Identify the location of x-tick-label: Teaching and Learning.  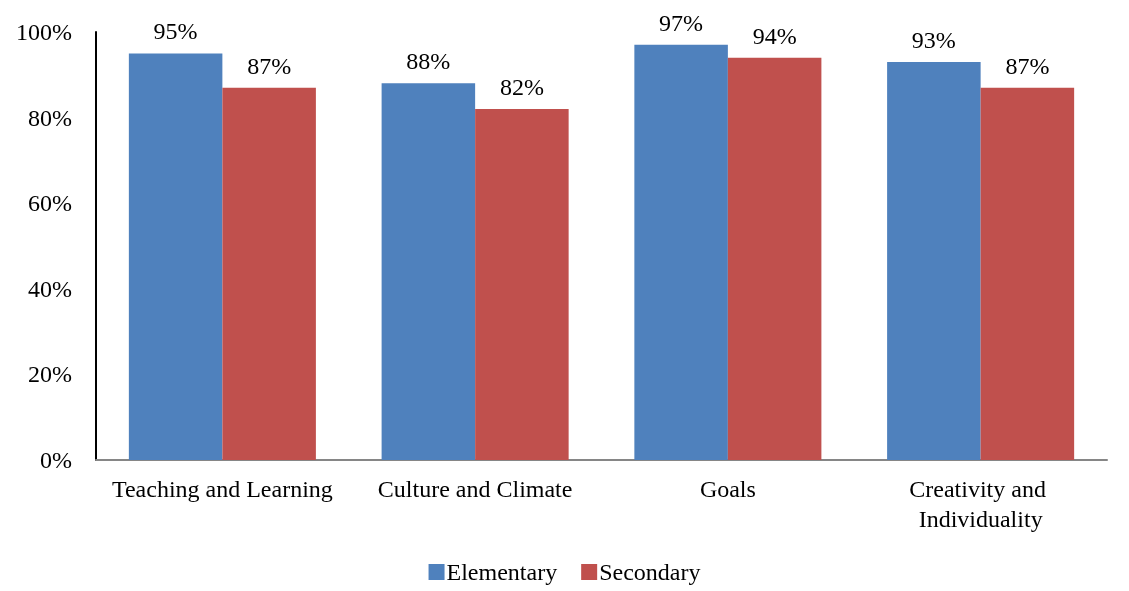
(222, 489).